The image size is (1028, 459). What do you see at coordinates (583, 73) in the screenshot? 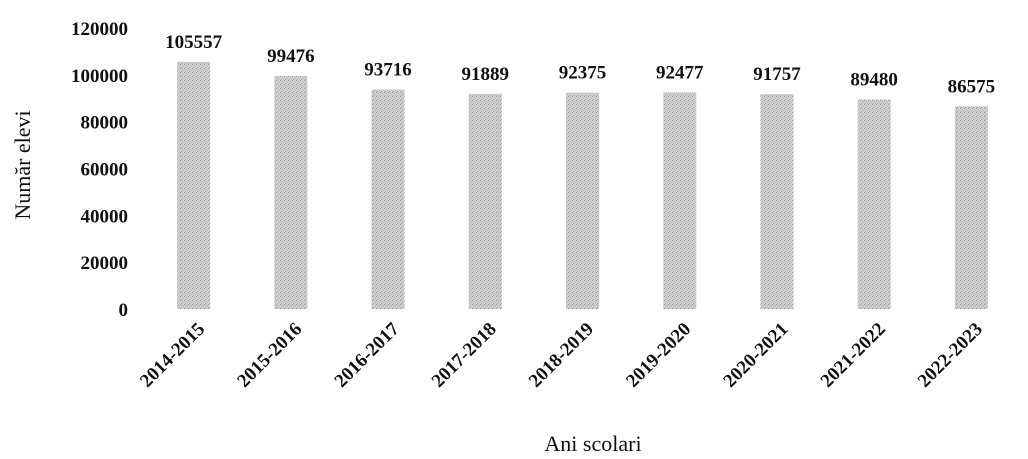
I see `data-label: 92375` at bounding box center [583, 73].